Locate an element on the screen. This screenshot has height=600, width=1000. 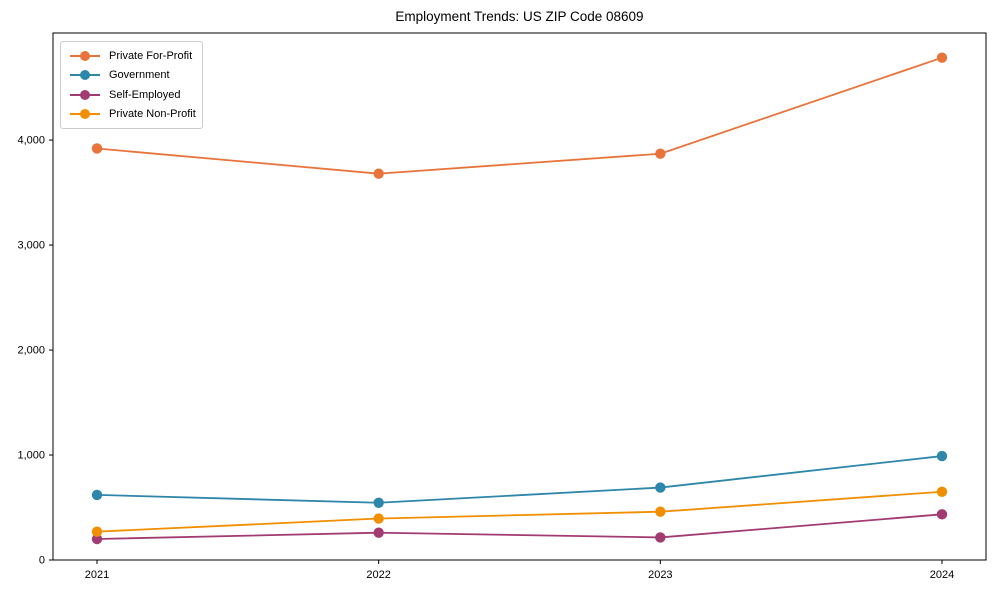
y-axis-tick-label: 4,000 is located at coordinates (31, 141).